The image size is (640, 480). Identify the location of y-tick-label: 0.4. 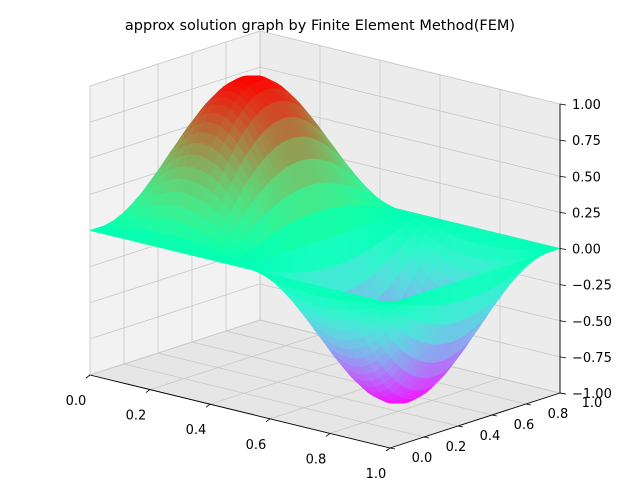
(490, 436).